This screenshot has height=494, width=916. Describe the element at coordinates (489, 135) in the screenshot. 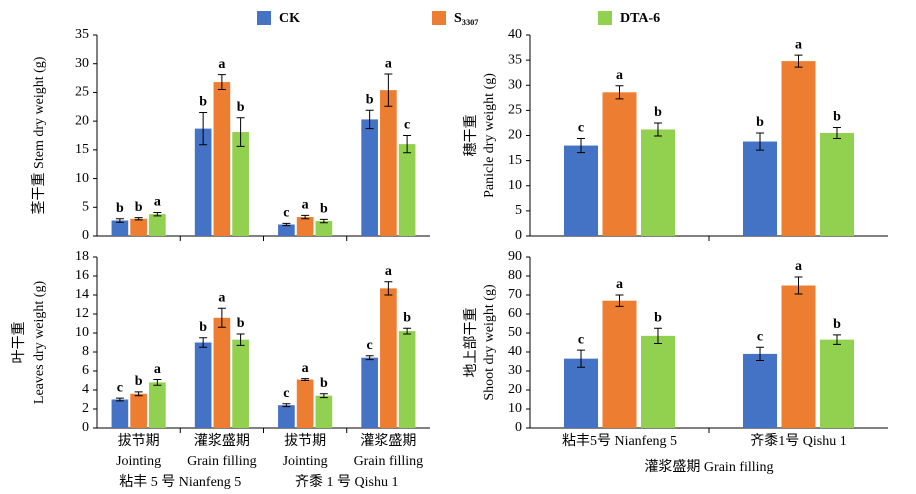

I see `y-axis-label: Panicle dry weight (g)` at that location.